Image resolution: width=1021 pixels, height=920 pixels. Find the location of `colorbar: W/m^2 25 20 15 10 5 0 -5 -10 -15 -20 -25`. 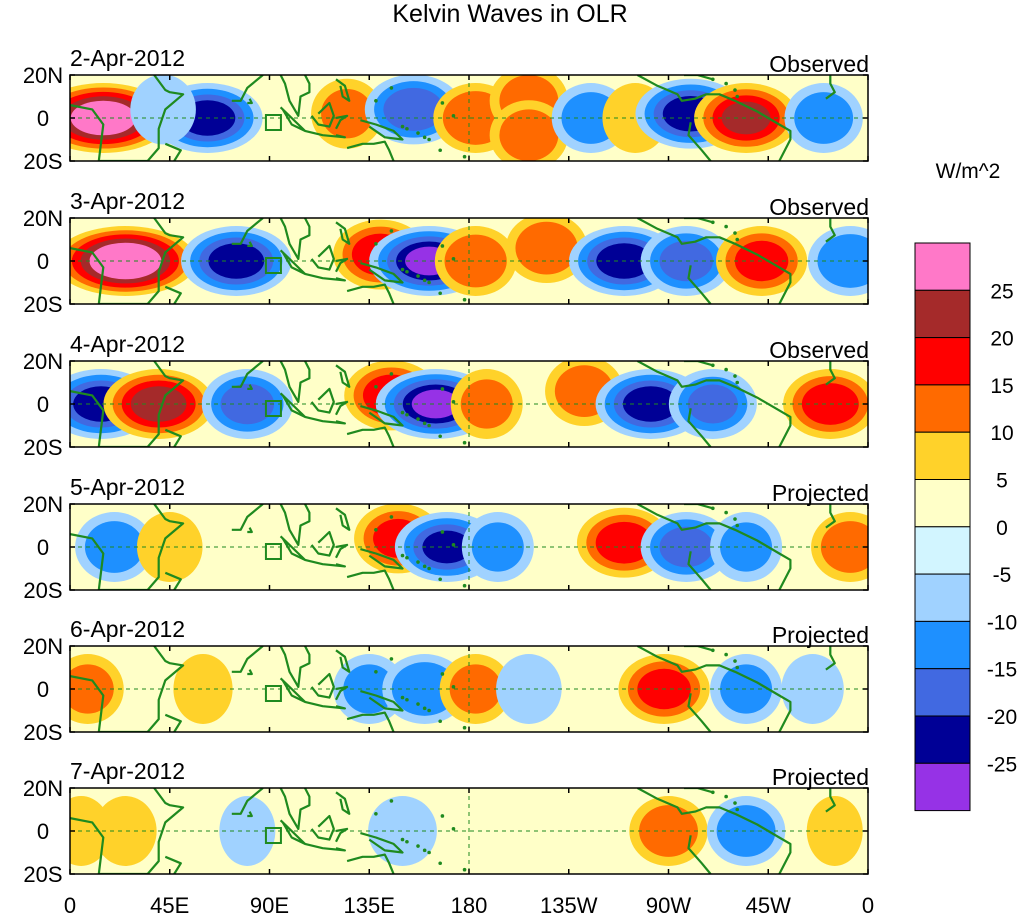

colorbar: W/m^2 25 20 15 10 5 0 -5 -10 -15 -20 -25 is located at coordinates (965, 486).